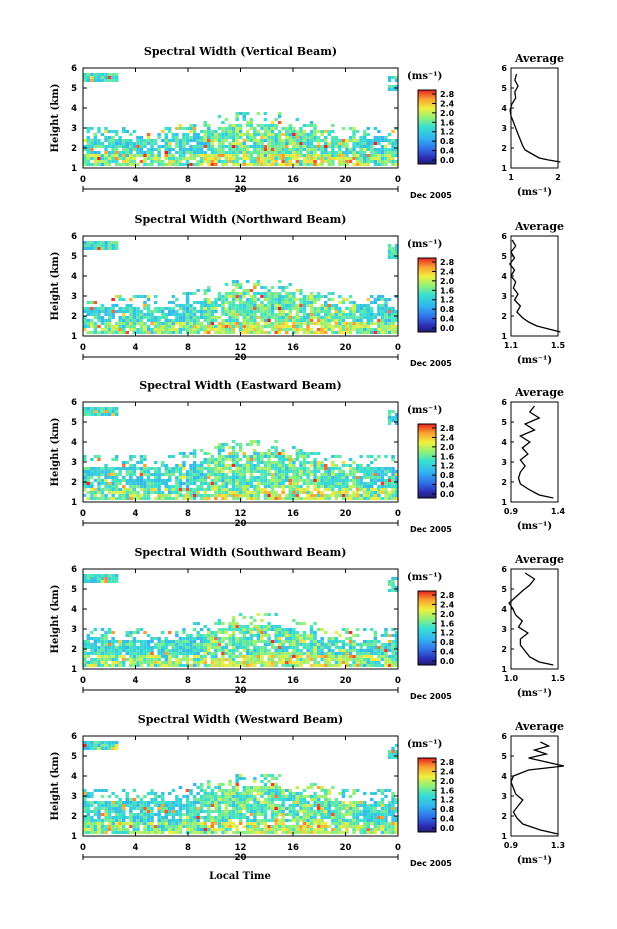  Describe the element at coordinates (188, 681) in the screenshot. I see `x-tick-label: 8` at that location.